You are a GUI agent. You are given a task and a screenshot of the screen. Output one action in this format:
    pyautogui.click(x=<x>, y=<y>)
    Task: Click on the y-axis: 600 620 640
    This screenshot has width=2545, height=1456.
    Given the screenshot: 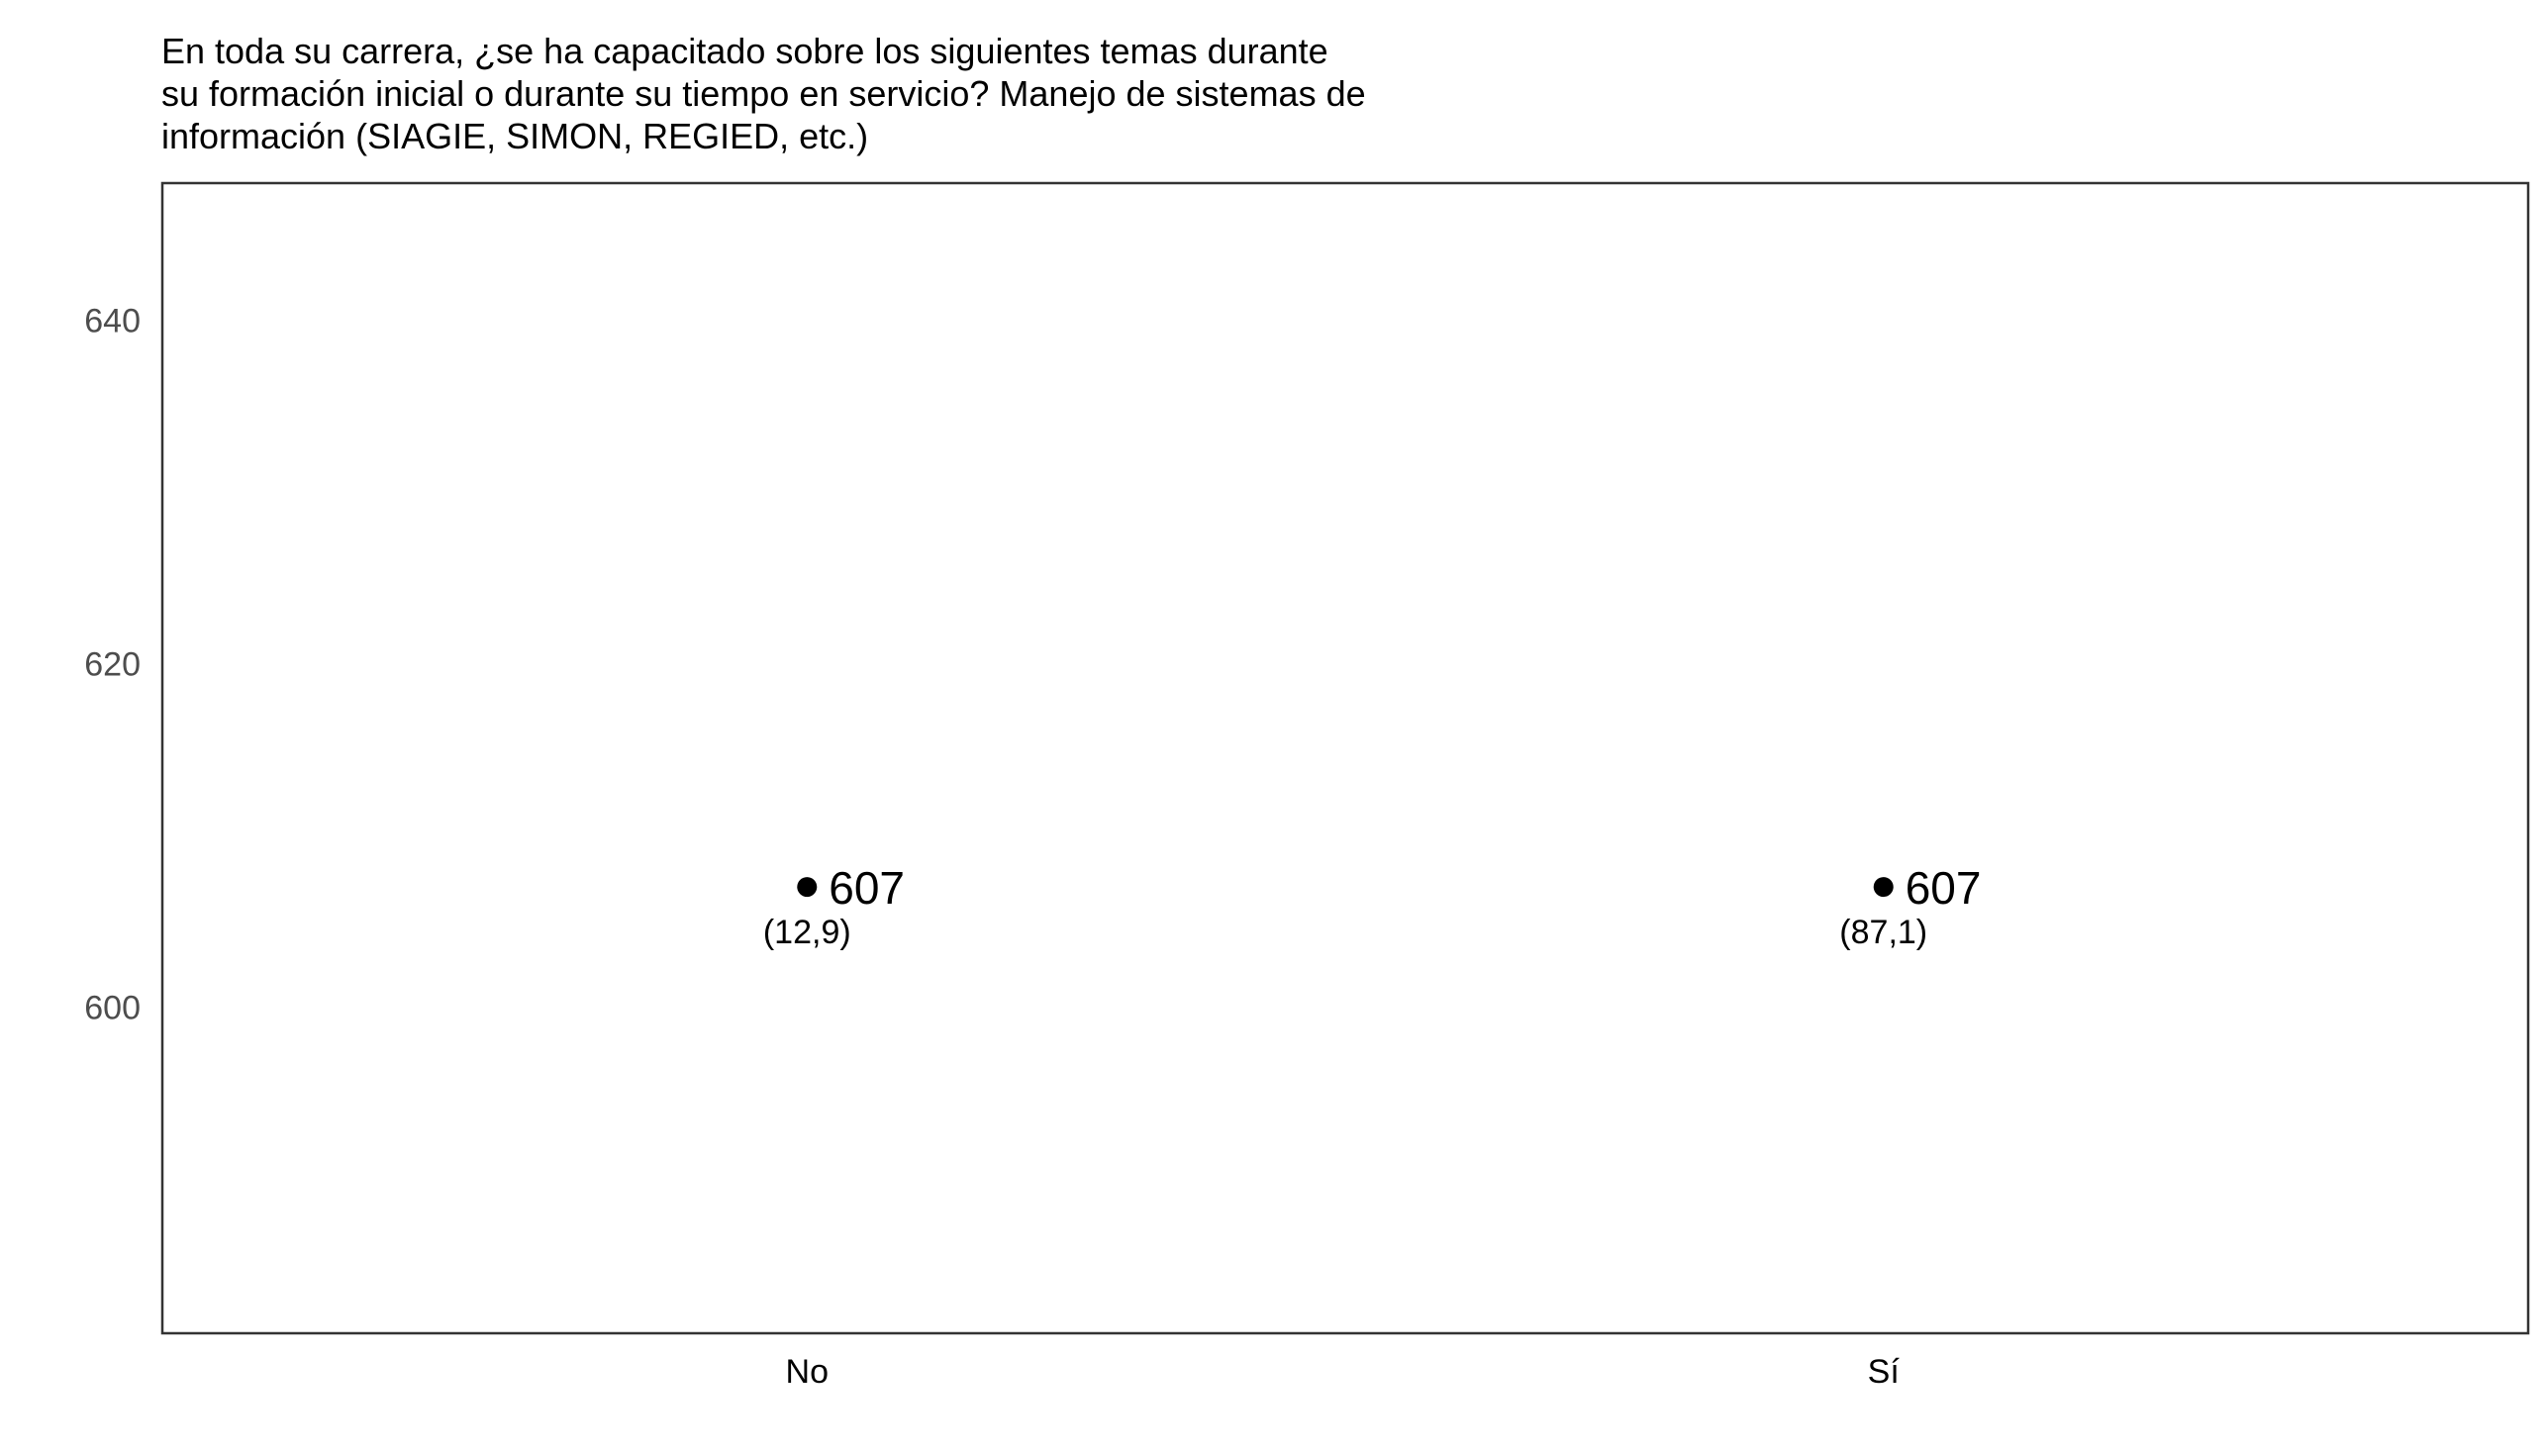 What is the action you would take?
    pyautogui.click(x=112, y=665)
    